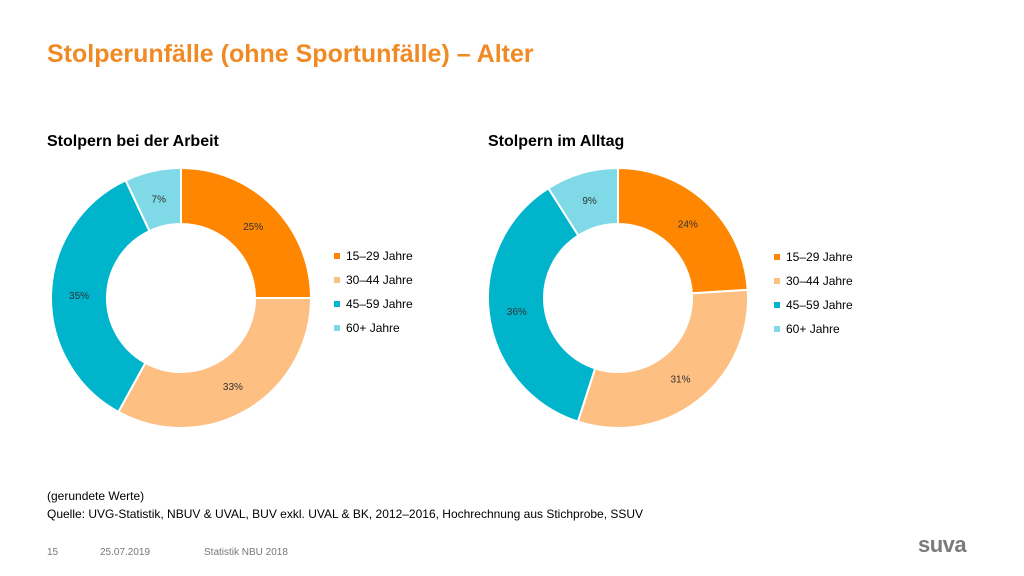 This screenshot has height=576, width=1024. Describe the element at coordinates (79, 296) in the screenshot. I see `slice-label-2: 35%` at that location.